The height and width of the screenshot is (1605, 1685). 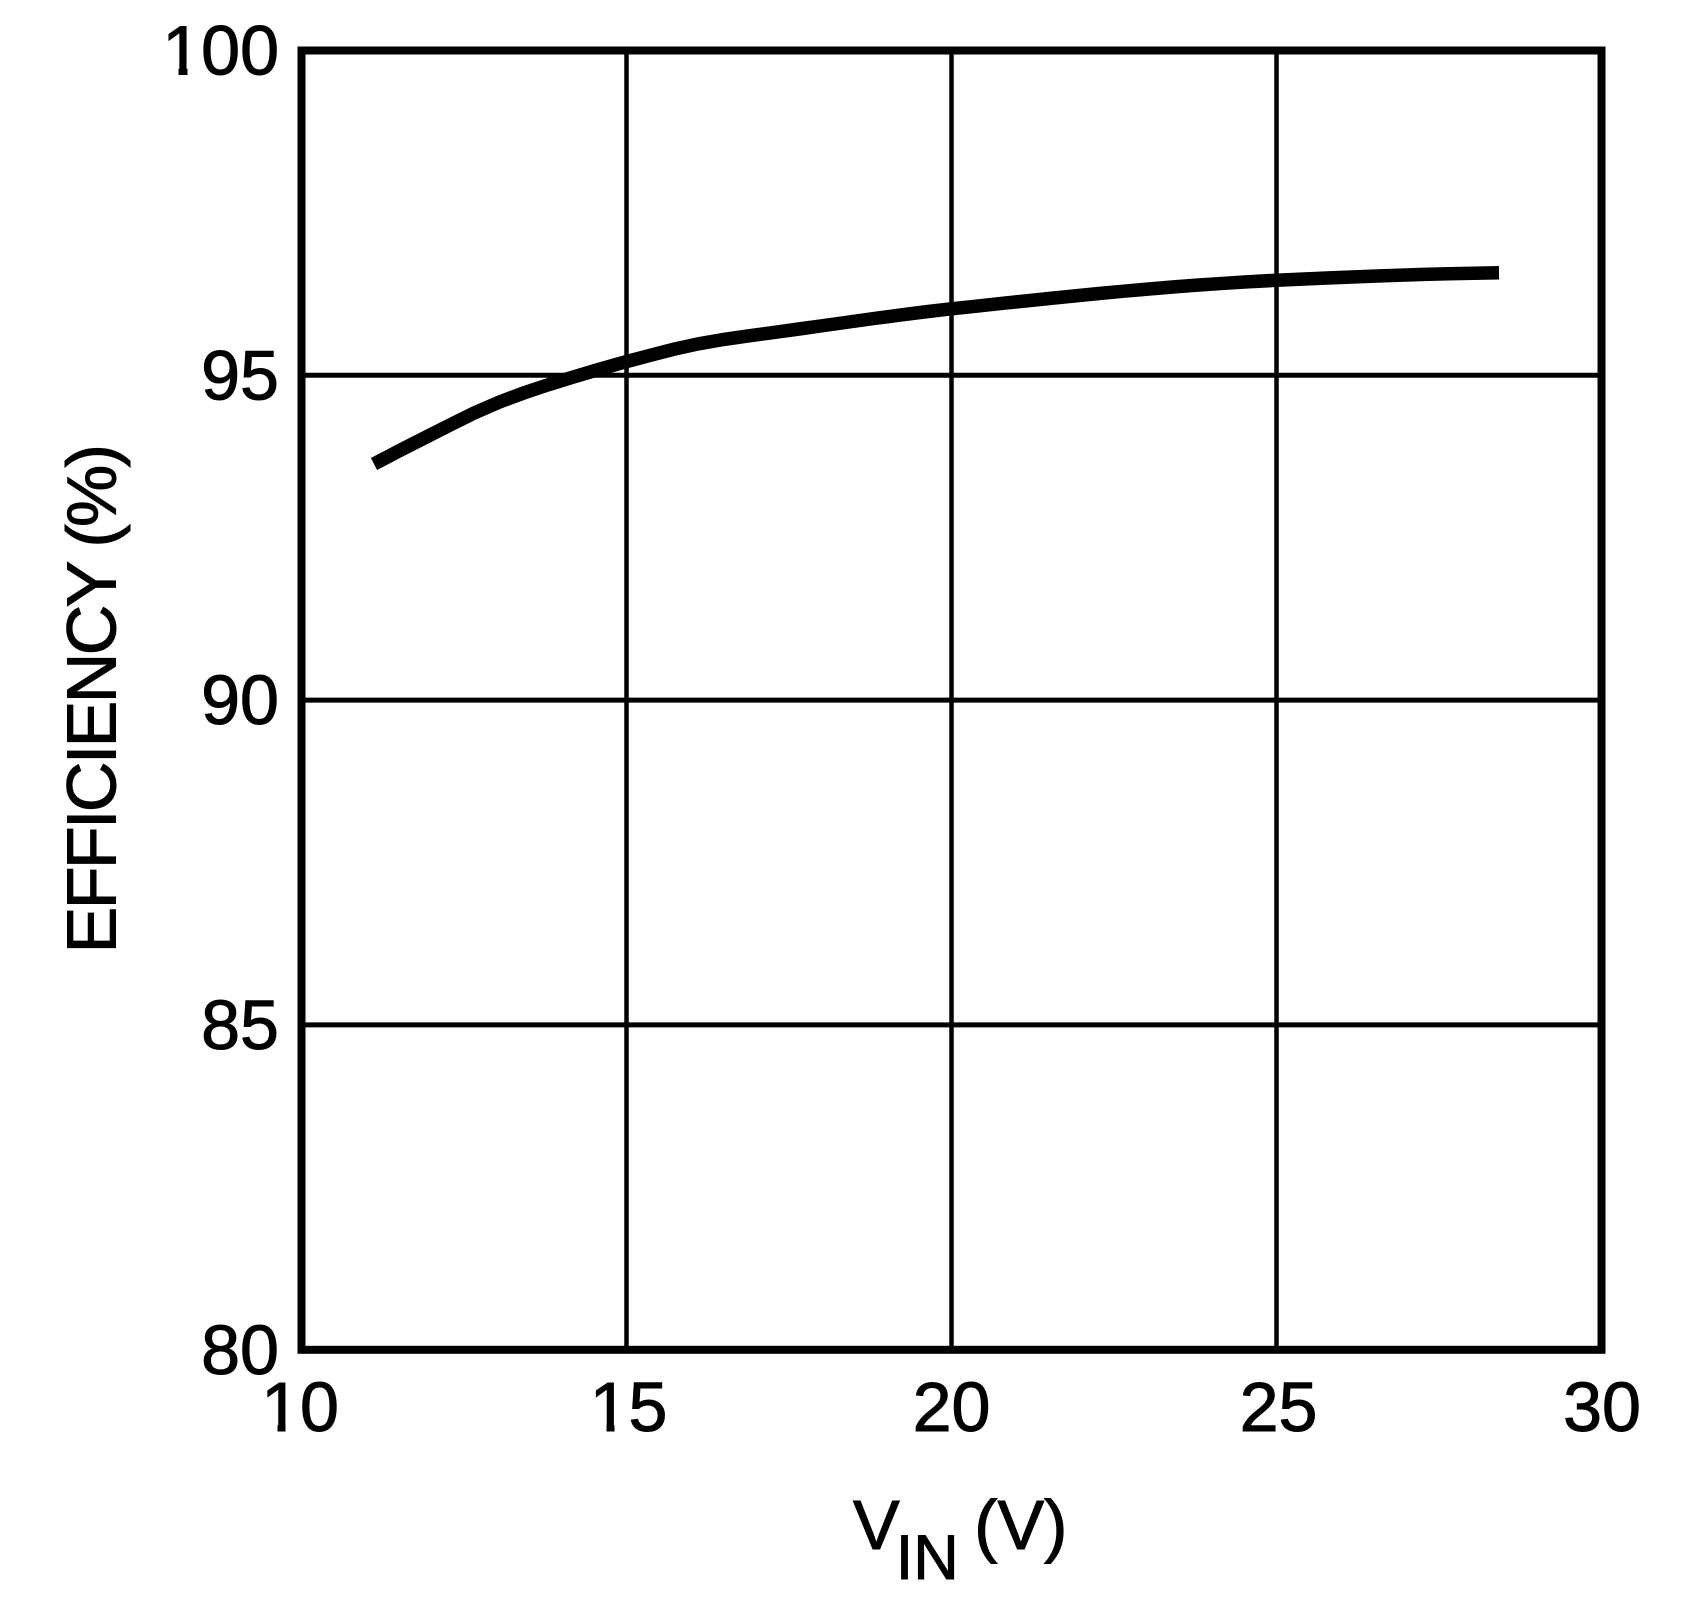 I want to click on svg-text: 30, so click(x=1602, y=1407).